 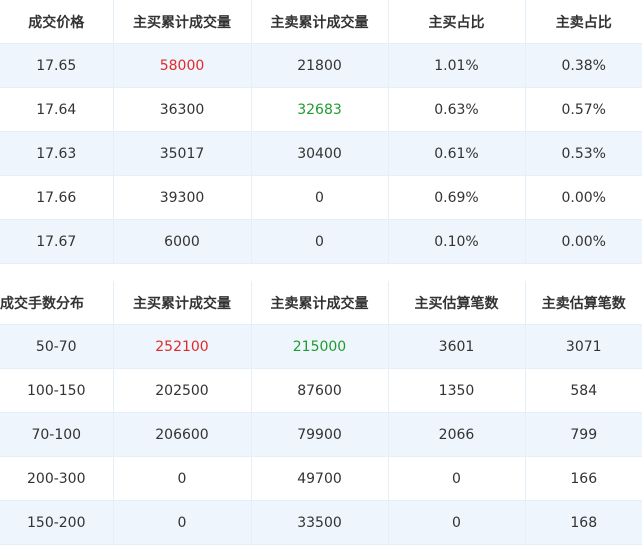 What do you see at coordinates (457, 303) in the screenshot?
I see `header-buy-count: 主买估算笔数` at bounding box center [457, 303].